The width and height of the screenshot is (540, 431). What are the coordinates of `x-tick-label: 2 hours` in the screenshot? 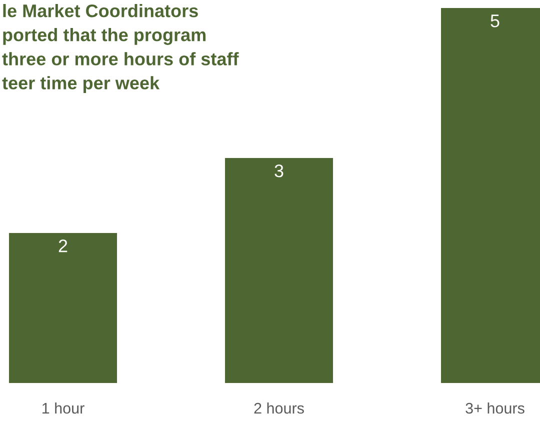 It's located at (279, 408).